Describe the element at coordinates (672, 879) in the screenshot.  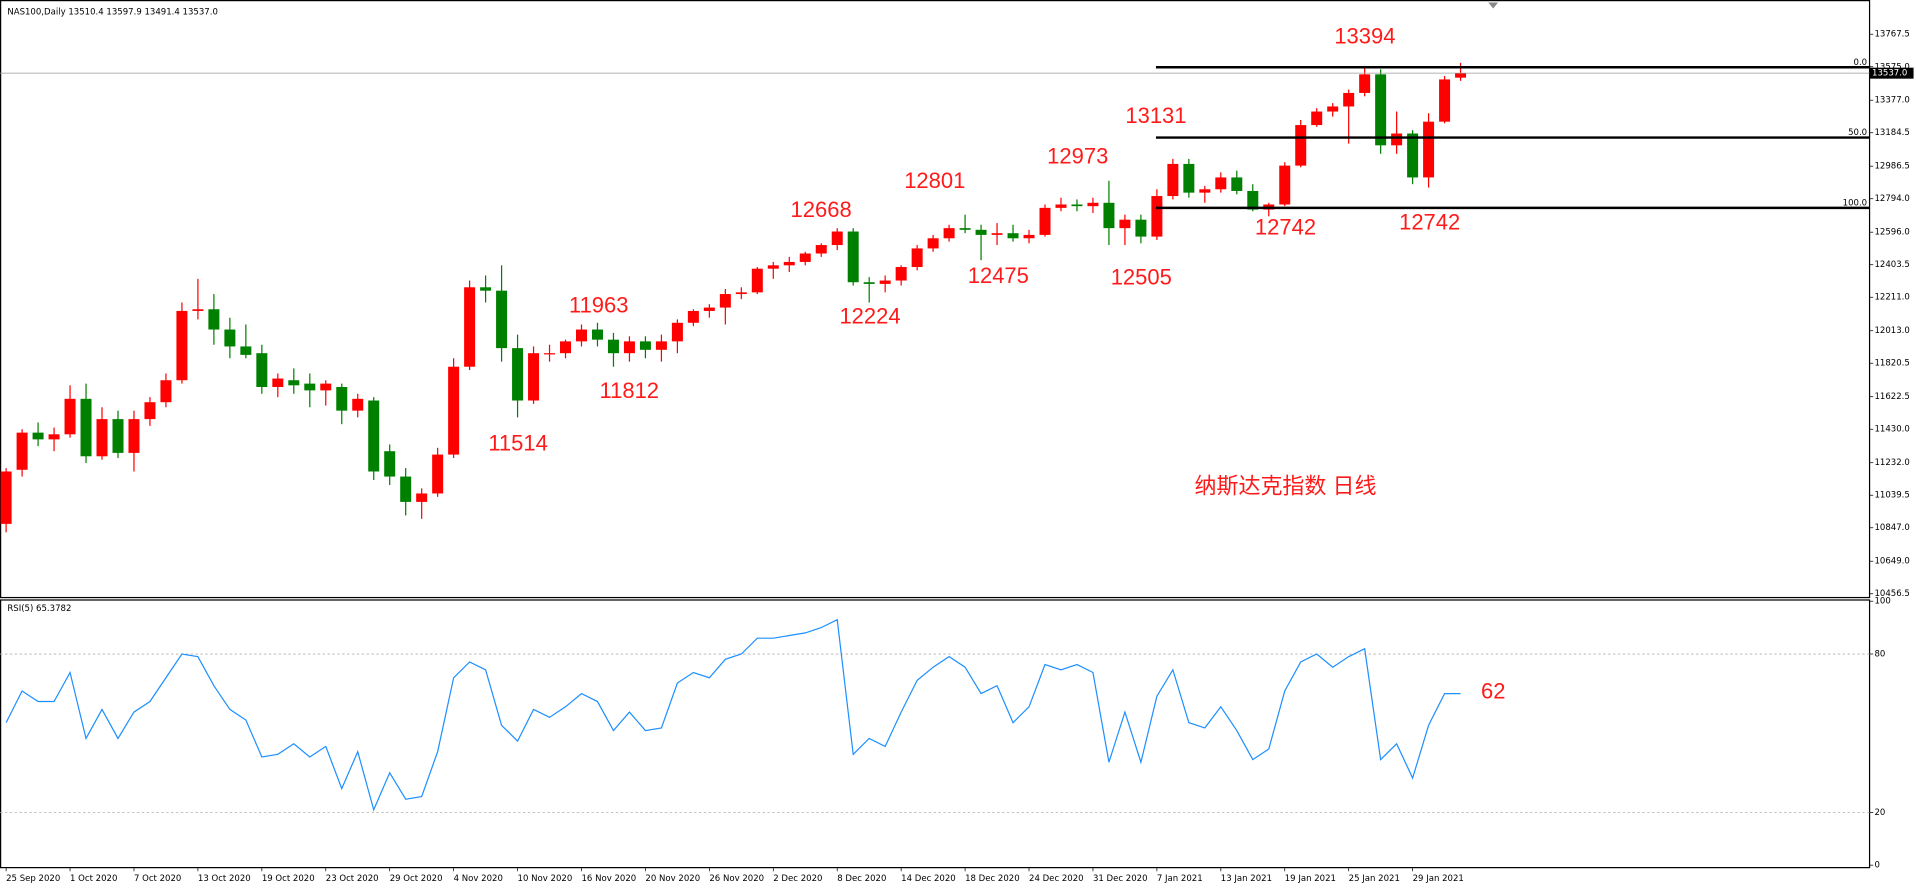
I see `x-tick-label: 20 Nov 2020` at that location.